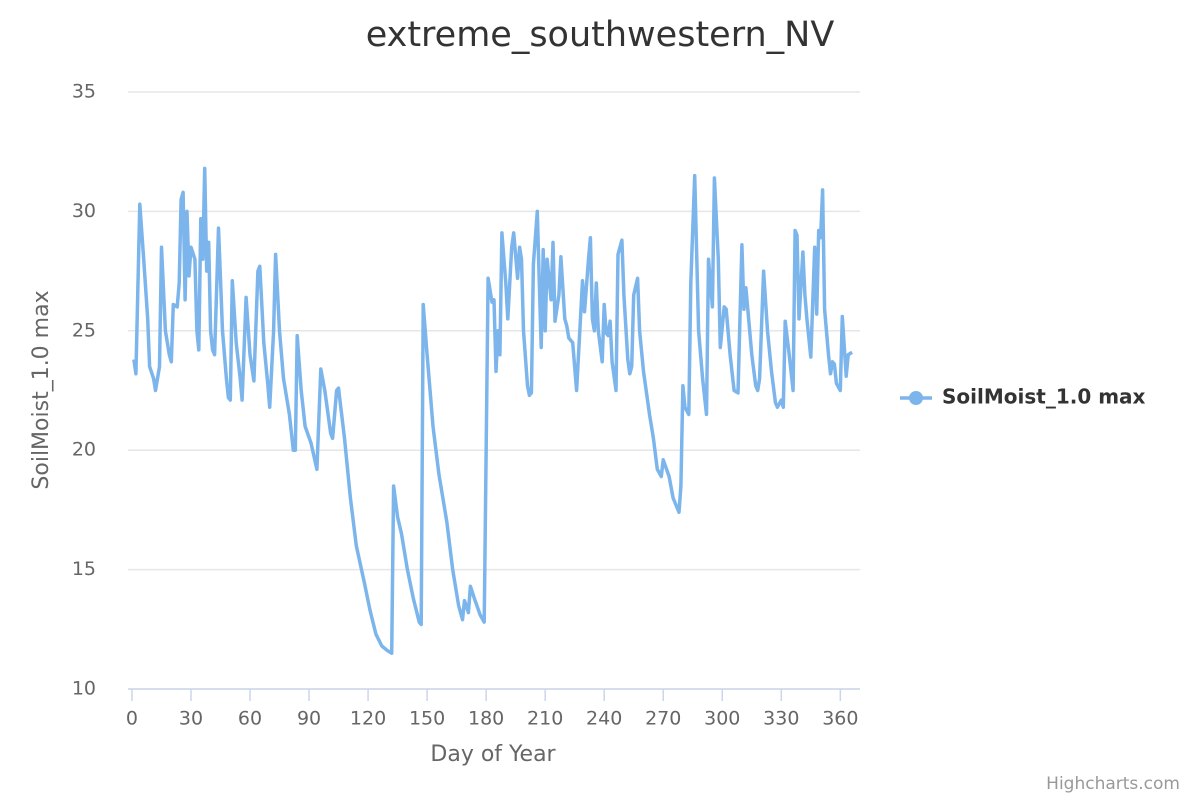  What do you see at coordinates (781, 719) in the screenshot?
I see `x-tick-label: 330` at bounding box center [781, 719].